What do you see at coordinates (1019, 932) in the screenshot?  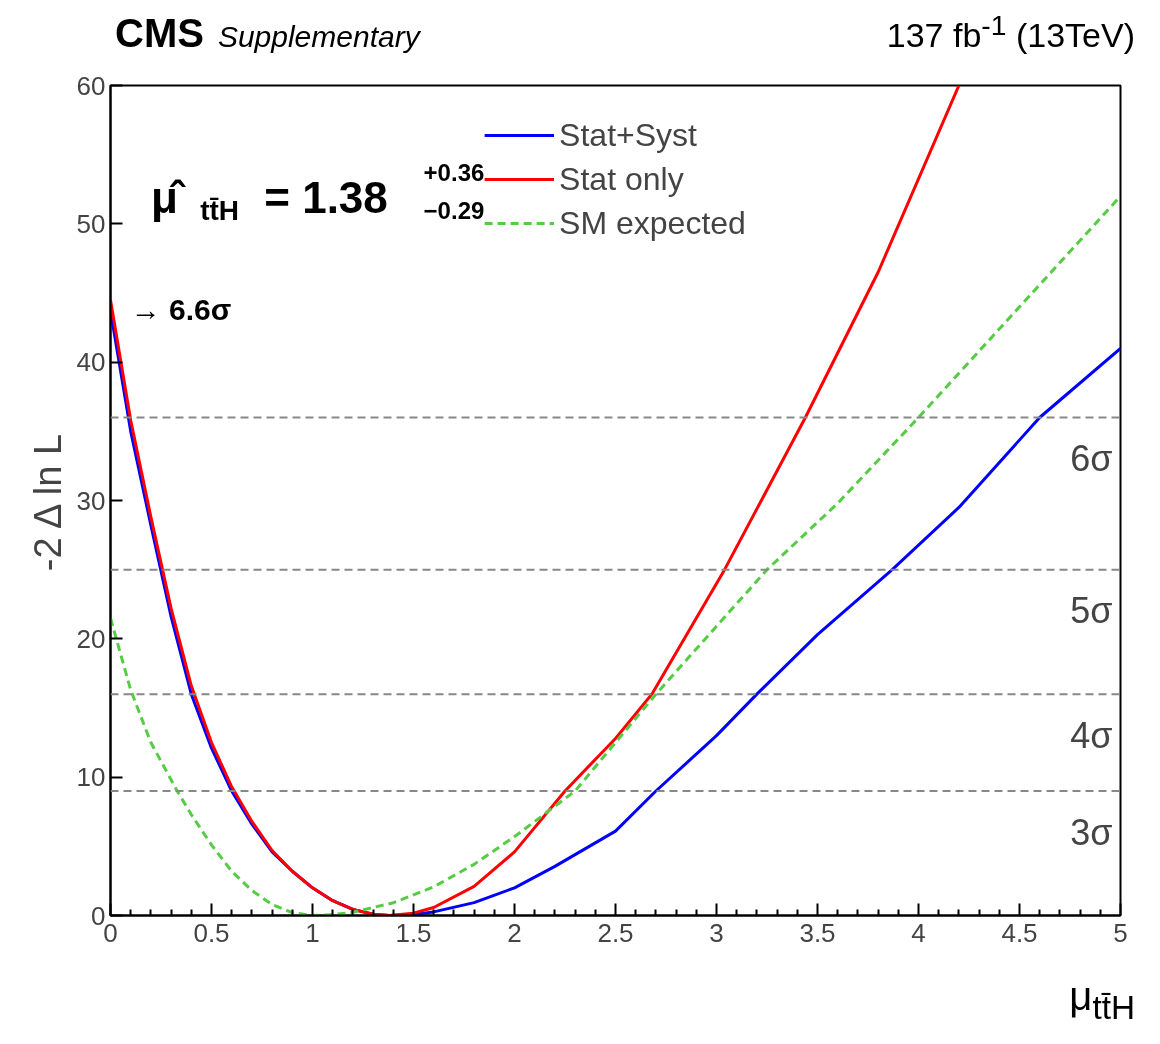 I see `x-tick-label: 4.5` at bounding box center [1019, 932].